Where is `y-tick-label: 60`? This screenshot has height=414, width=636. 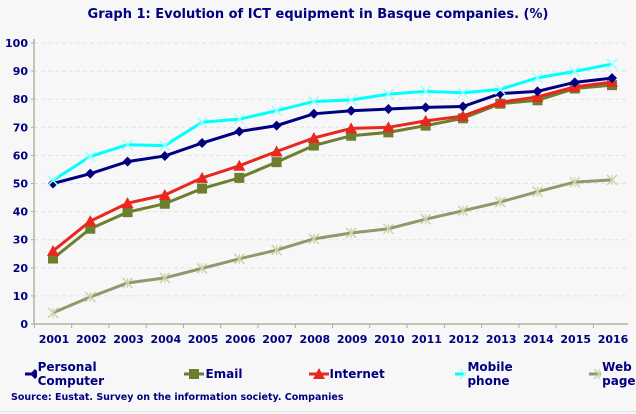
y-tick-label: 60 is located at coordinates (21, 155).